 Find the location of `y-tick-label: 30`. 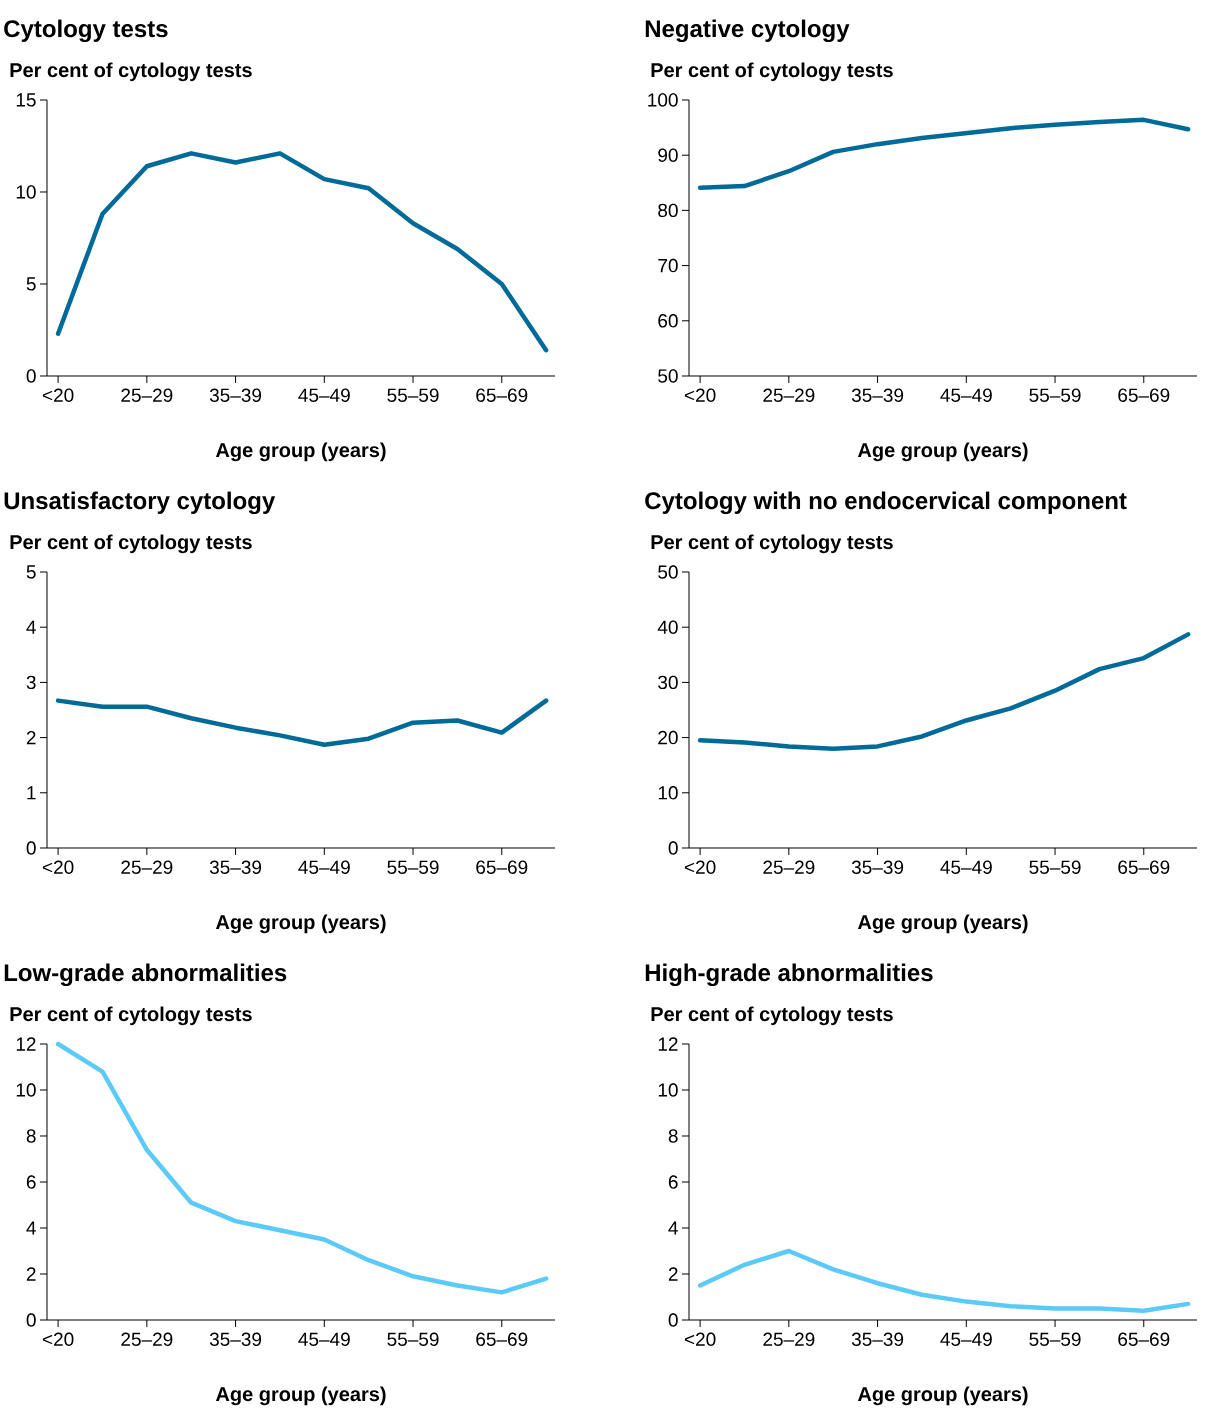

y-tick-label: 30 is located at coordinates (668, 682).